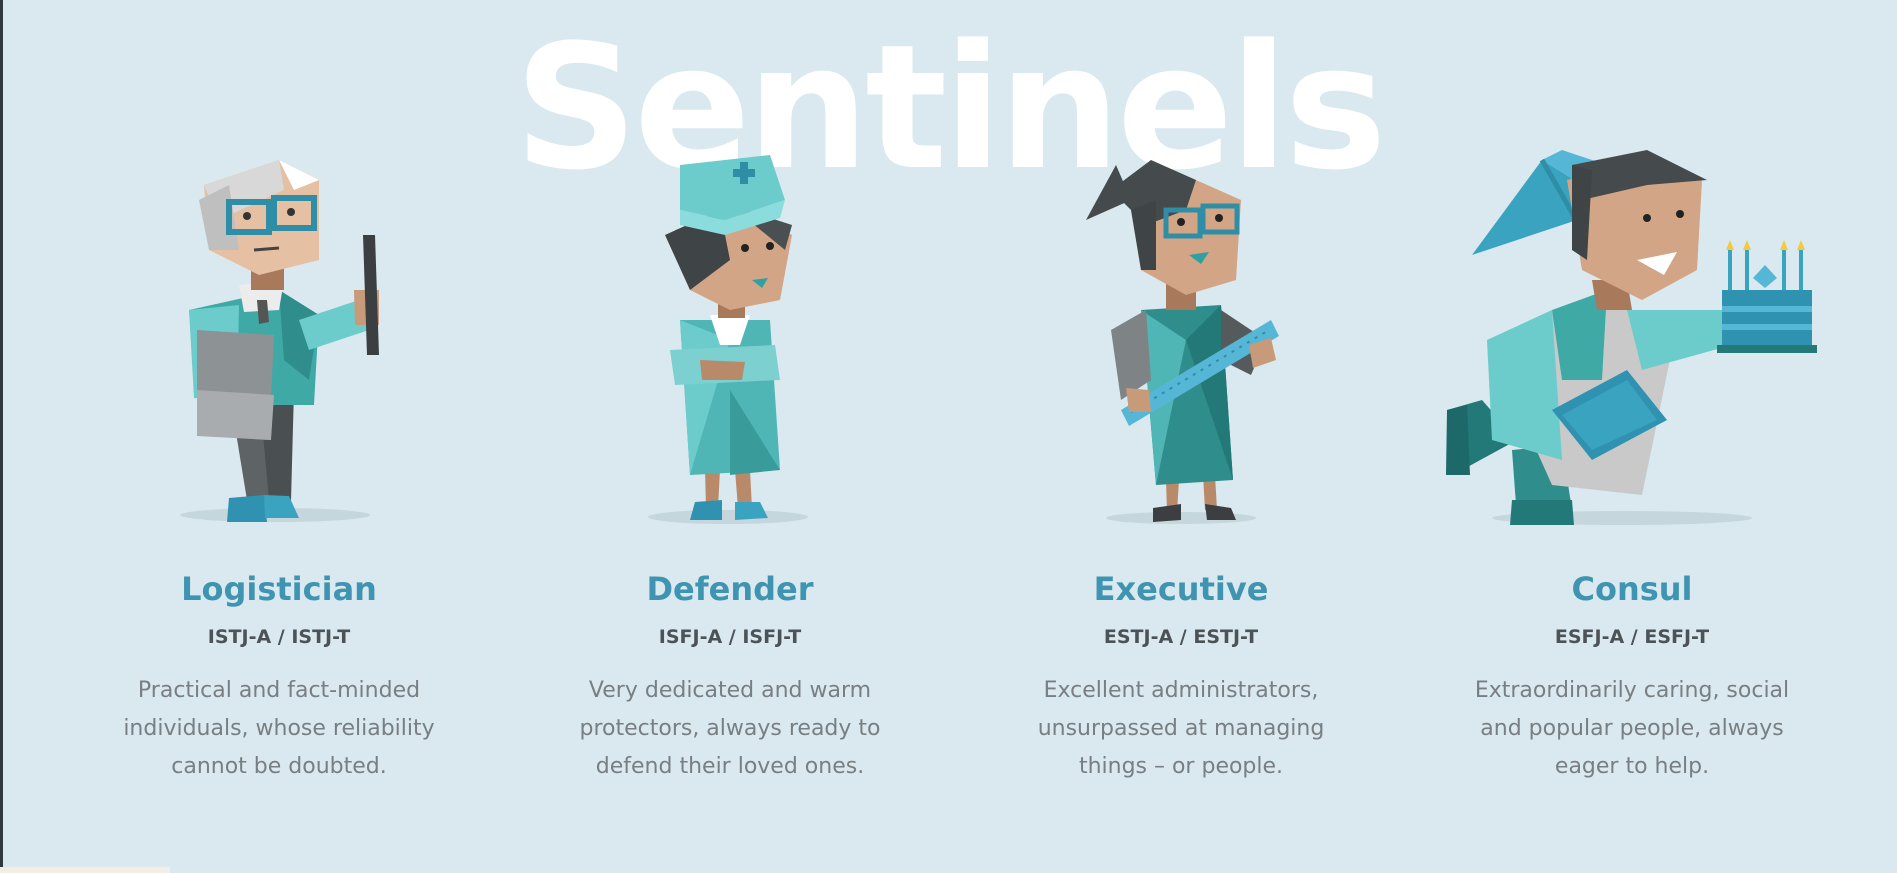 This screenshot has width=1897, height=873. What do you see at coordinates (730, 589) in the screenshot?
I see `personality-name: Defender` at bounding box center [730, 589].